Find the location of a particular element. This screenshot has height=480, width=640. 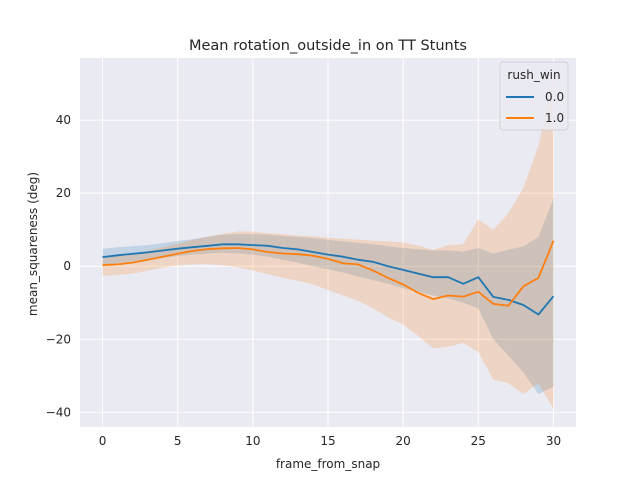

y-tick-label-3: 20 is located at coordinates (63, 193).